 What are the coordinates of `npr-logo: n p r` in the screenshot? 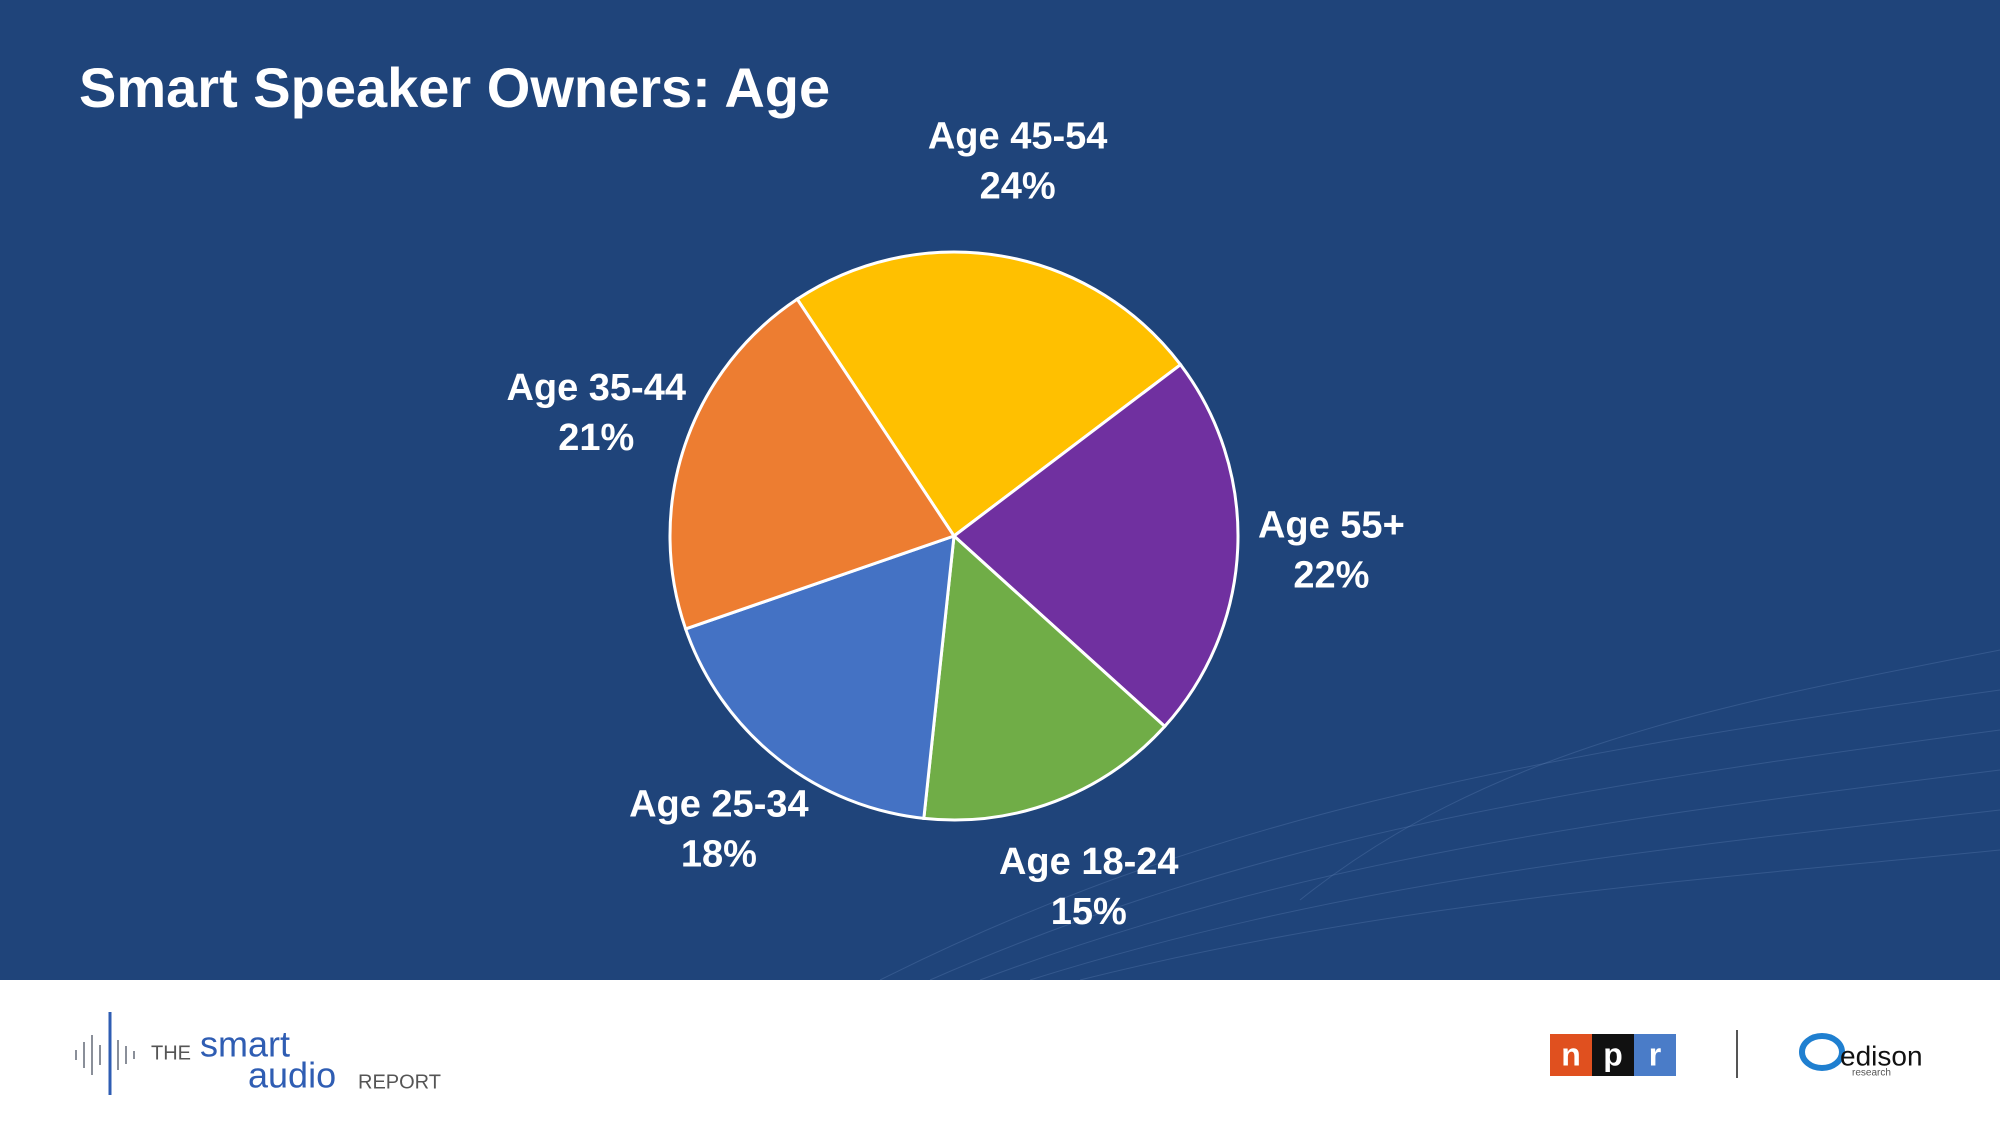 It's located at (1613, 1055).